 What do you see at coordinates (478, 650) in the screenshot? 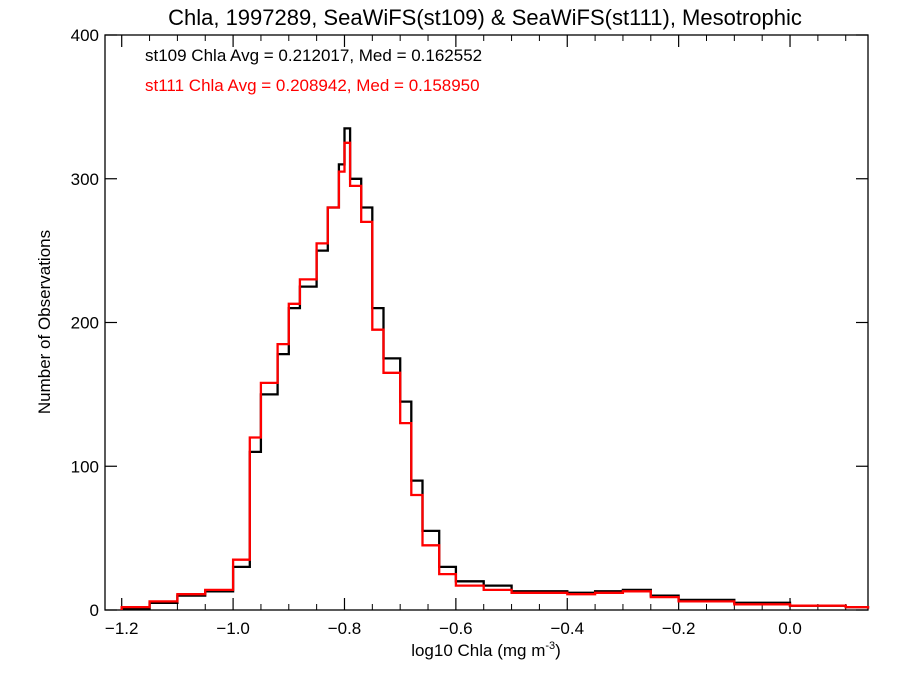
I see `x-axis-label-text: log10 Chla (mg m` at bounding box center [478, 650].